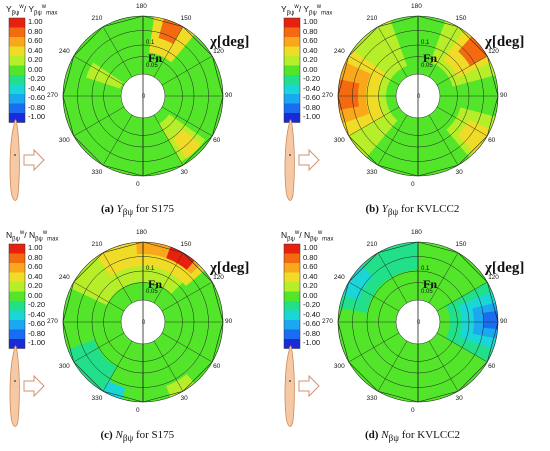  I want to click on colorbar-tick-label: 0.40, so click(35, 276).